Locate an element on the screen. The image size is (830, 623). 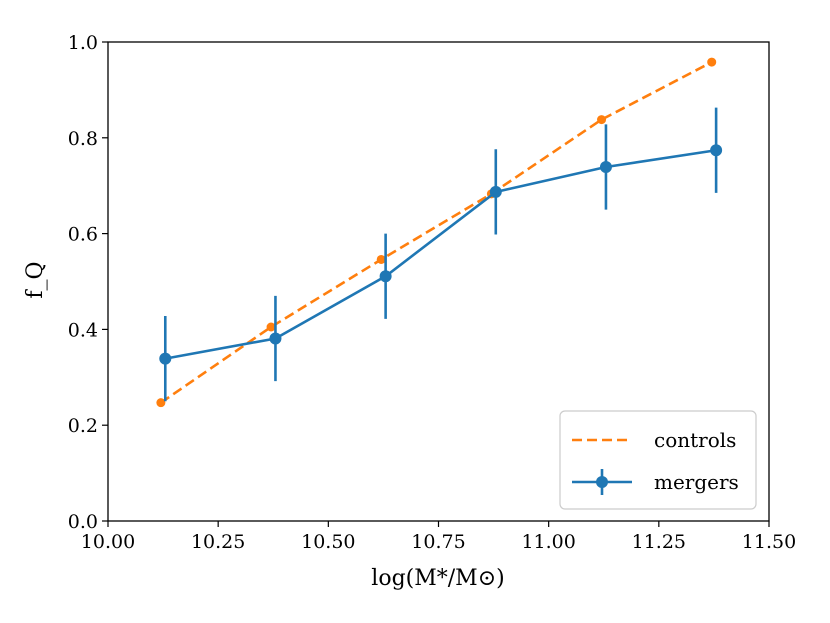
y-tick-label: 1.0 is located at coordinates (83, 43).